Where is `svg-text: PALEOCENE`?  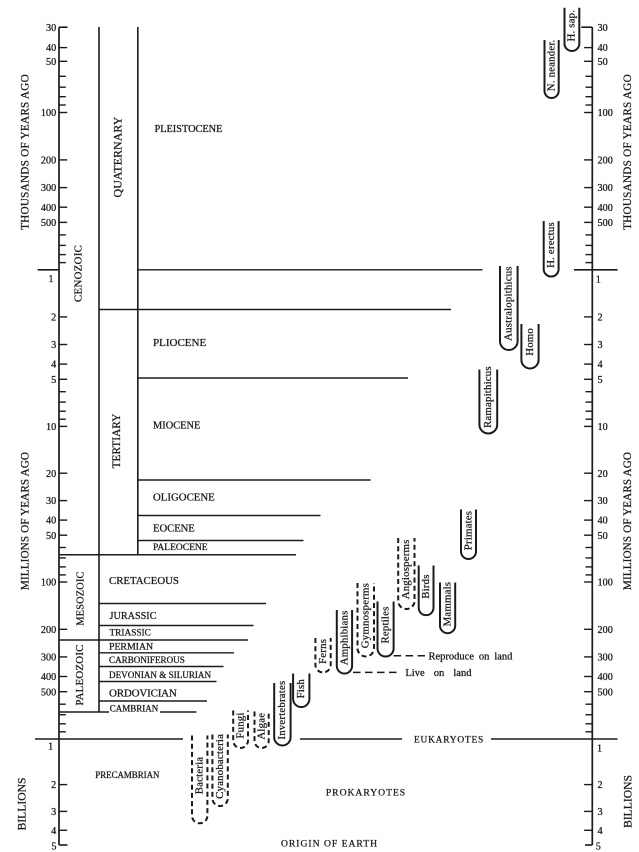
svg-text: PALEOCENE is located at coordinates (180, 548).